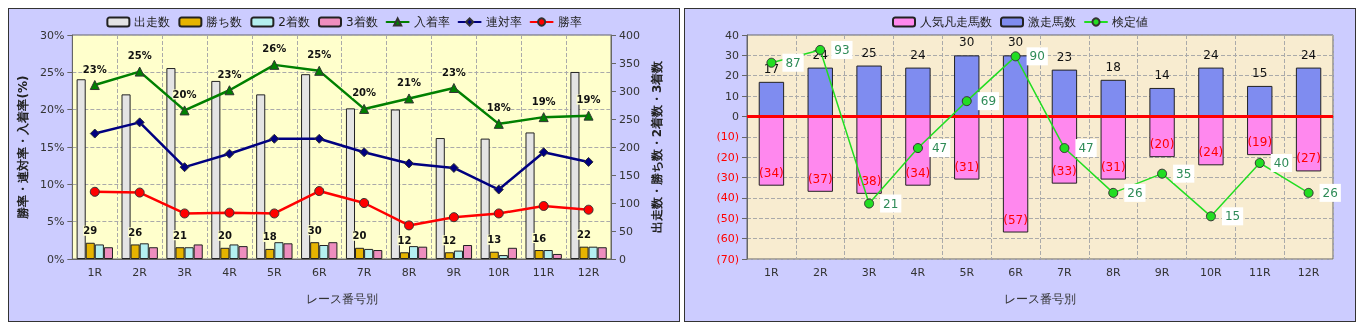 Image resolution: width=1366 pixels, height=333 pixels. Describe the element at coordinates (274, 49) in the screenshot. I see `data-label: 26%` at that location.